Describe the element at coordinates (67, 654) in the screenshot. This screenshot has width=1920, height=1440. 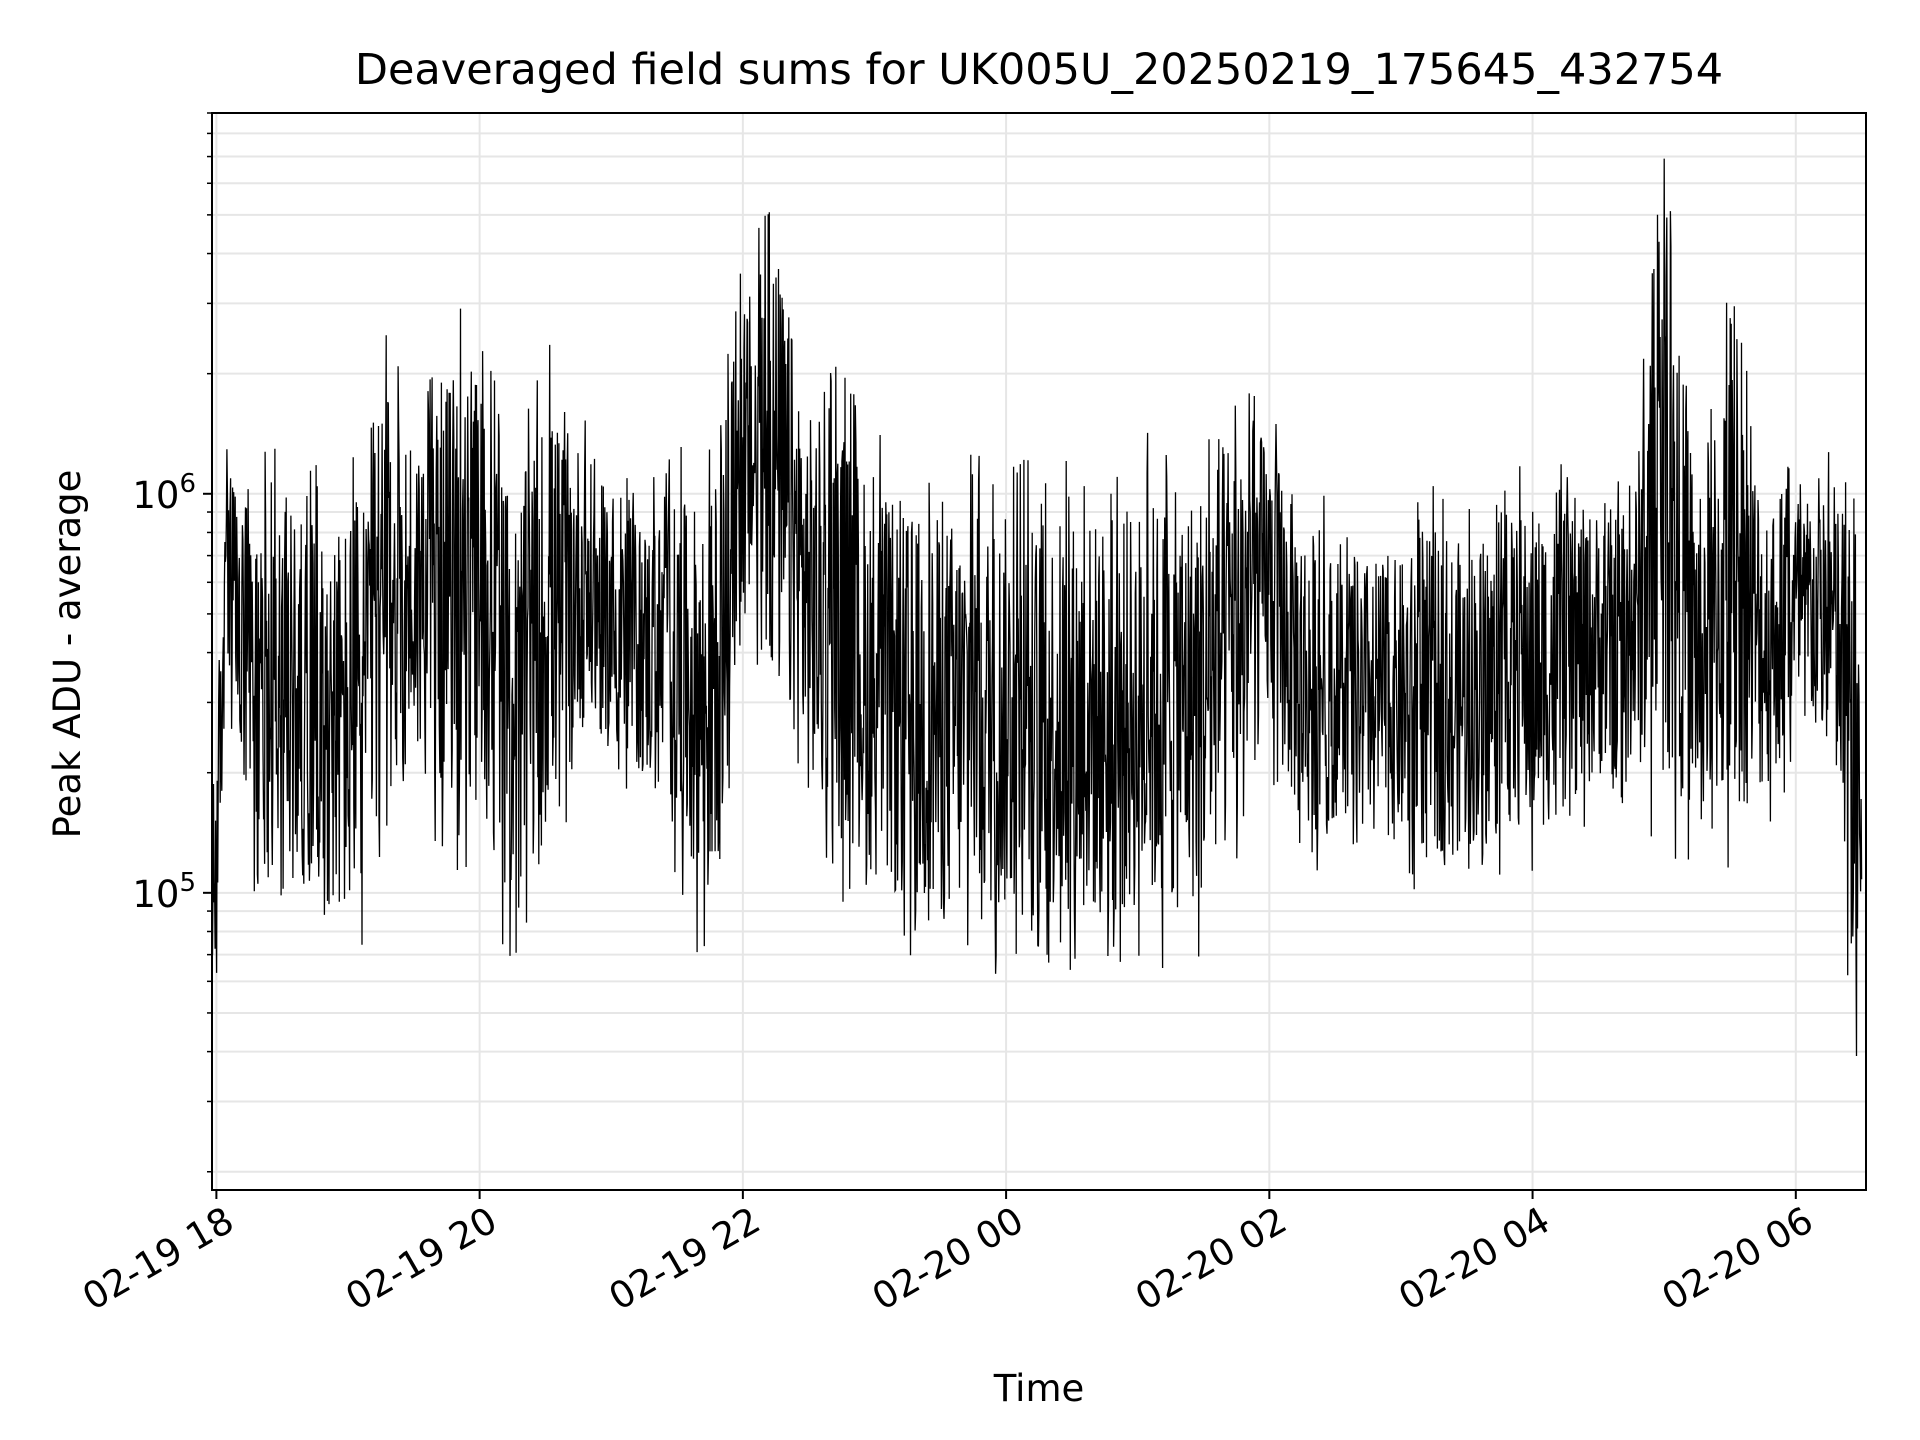
I see `y-axis-label: Peak ADU - average` at that location.